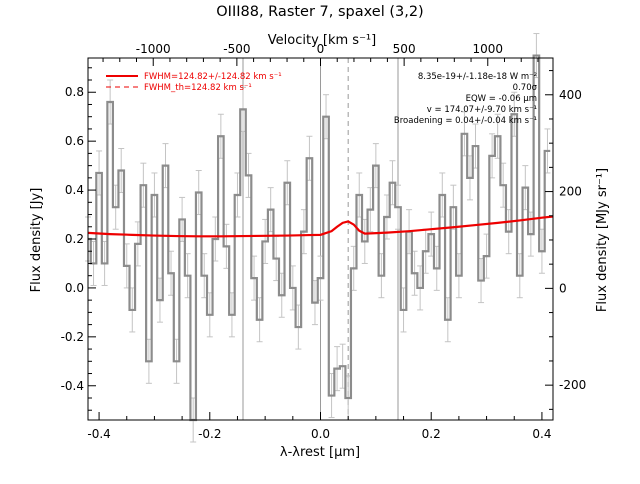  I want to click on top-tick-label: -500, so click(236, 49).